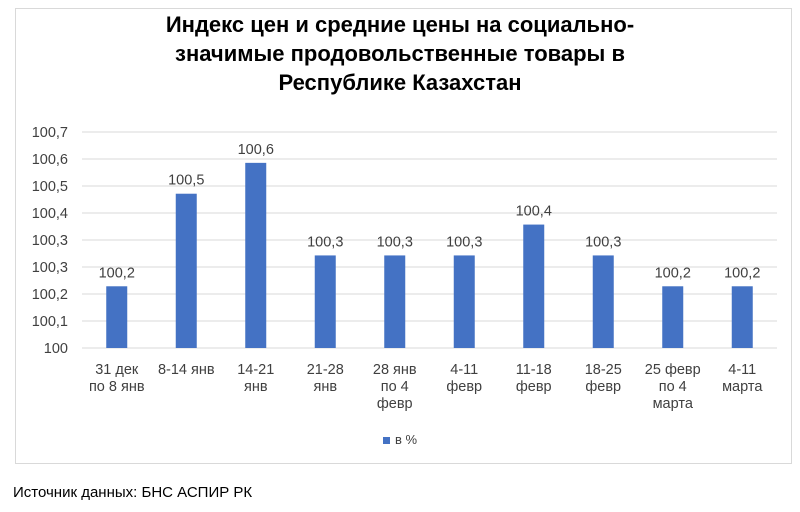  Describe the element at coordinates (400, 24) in the screenshot. I see `chart-title-line-1: Индекс цен и средние цены на социально-` at that location.